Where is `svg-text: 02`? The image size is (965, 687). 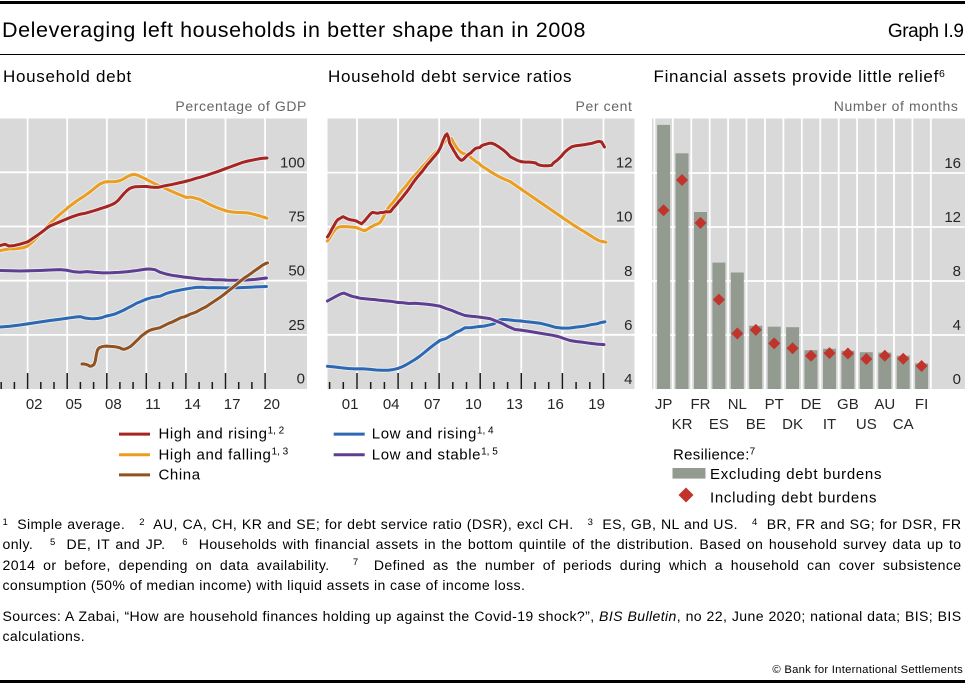 svg-text: 02 is located at coordinates (34, 404).